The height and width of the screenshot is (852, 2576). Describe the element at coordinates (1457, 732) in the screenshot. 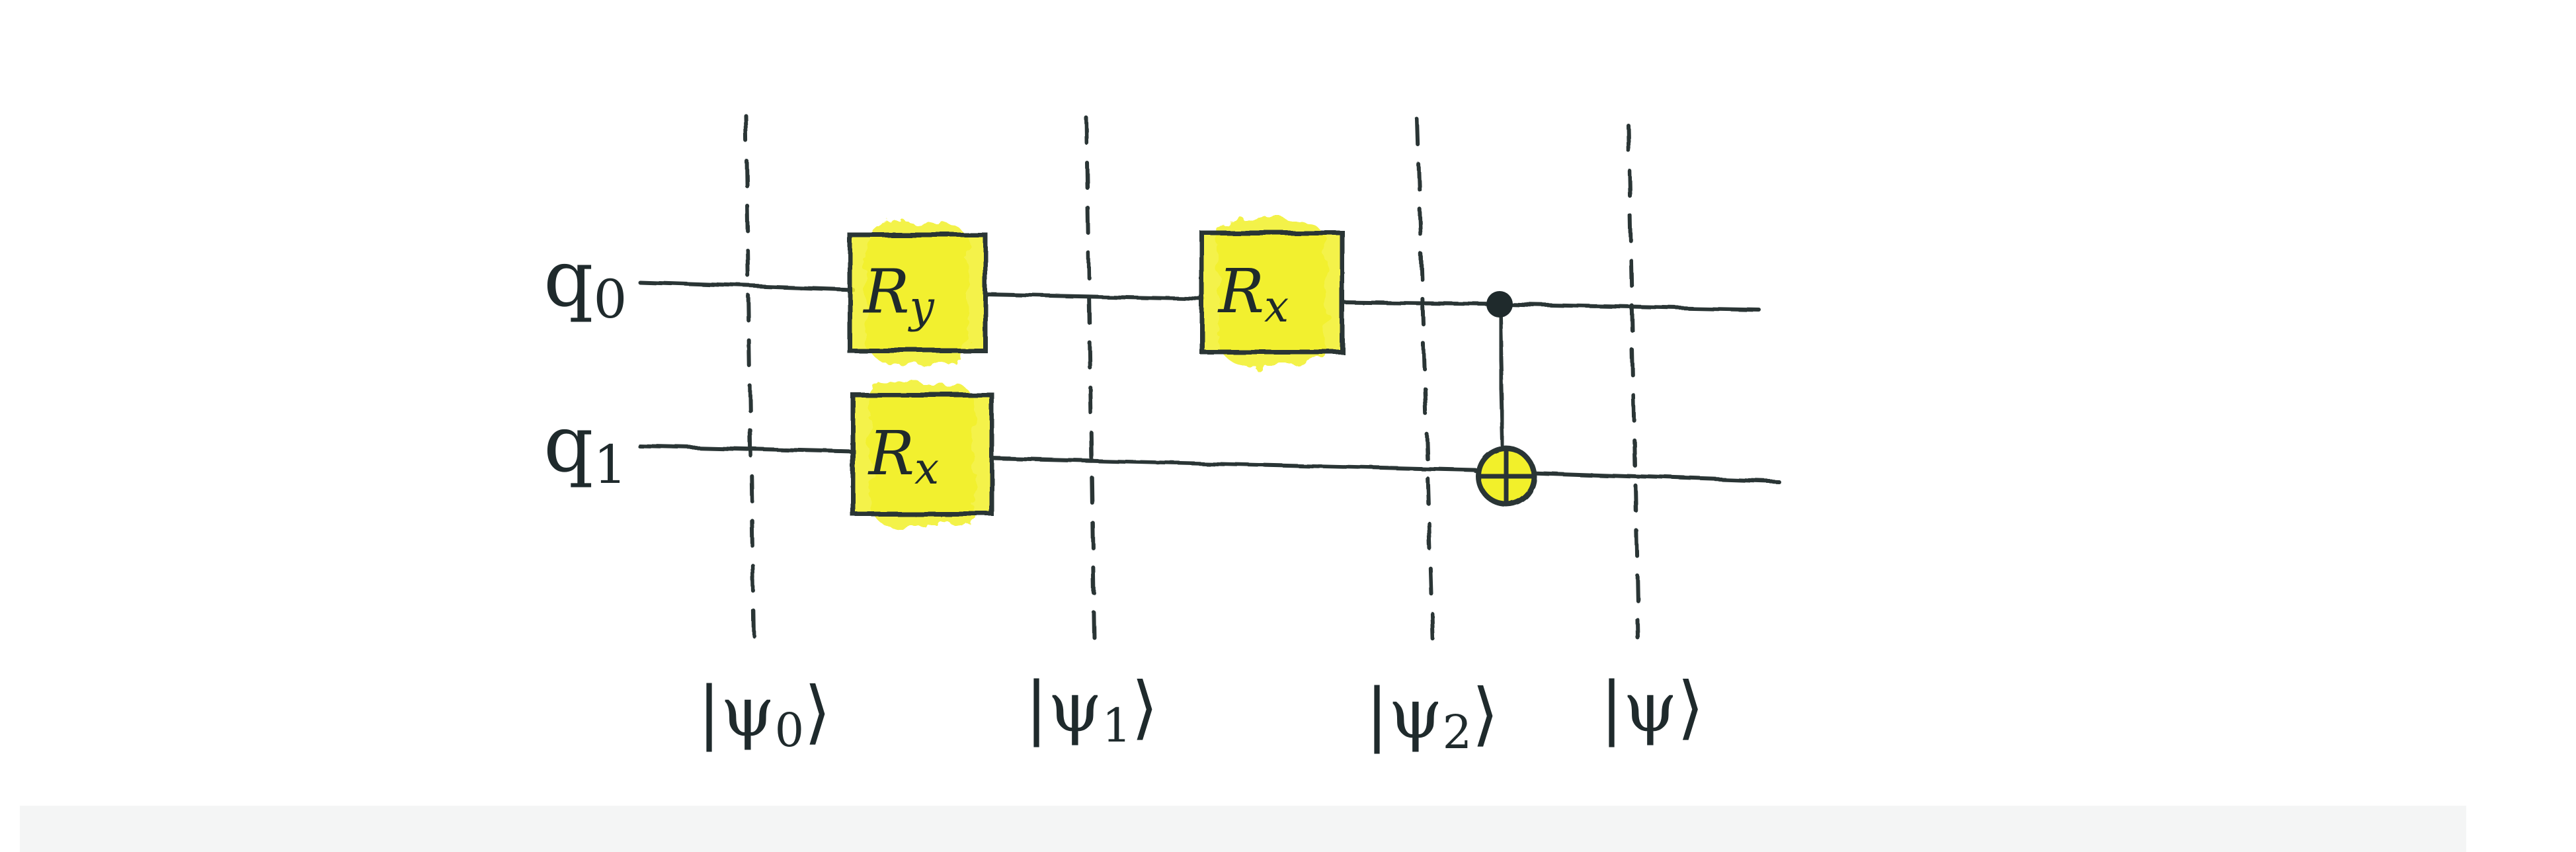

I see `state-label-index: 2` at that location.